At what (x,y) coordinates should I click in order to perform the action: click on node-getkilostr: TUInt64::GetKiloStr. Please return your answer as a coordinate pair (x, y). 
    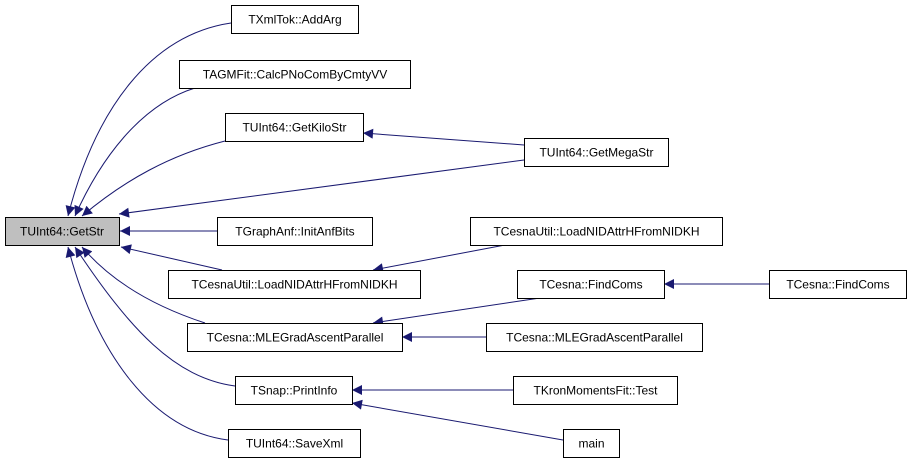
    Looking at the image, I should click on (294, 127).